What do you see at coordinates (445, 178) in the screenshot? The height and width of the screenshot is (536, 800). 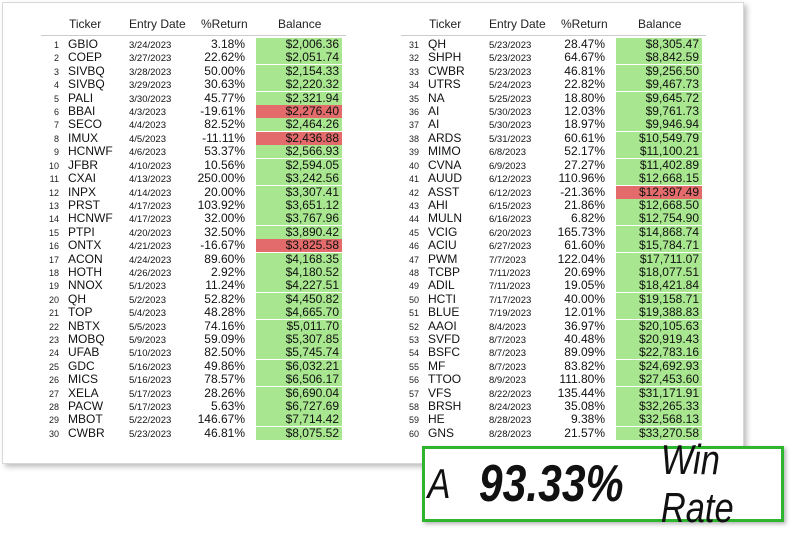 I see `ticker: AUUD` at bounding box center [445, 178].